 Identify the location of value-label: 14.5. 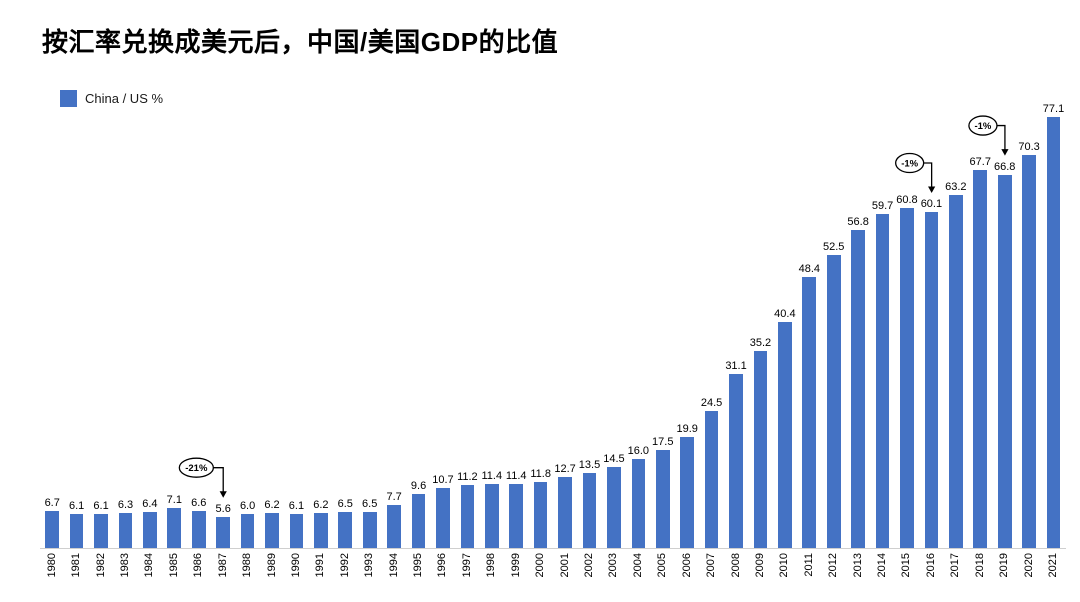
(614, 458).